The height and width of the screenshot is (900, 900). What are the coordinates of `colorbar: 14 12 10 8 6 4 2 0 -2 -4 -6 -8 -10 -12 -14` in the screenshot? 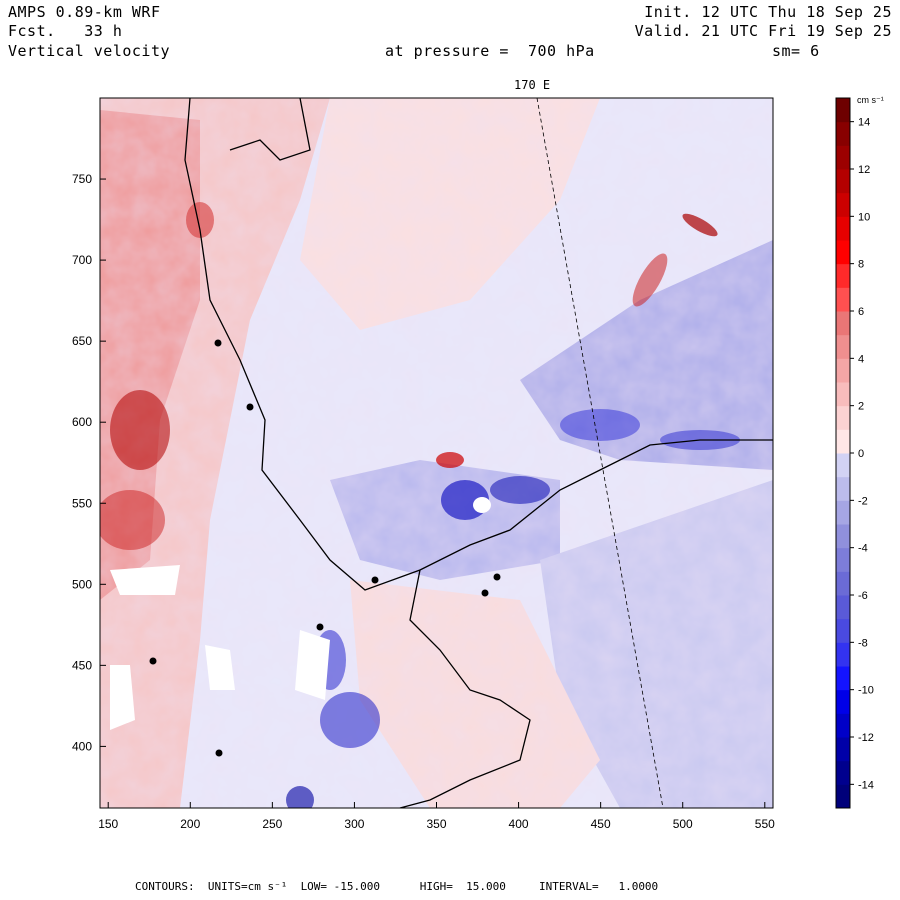 It's located at (854, 453).